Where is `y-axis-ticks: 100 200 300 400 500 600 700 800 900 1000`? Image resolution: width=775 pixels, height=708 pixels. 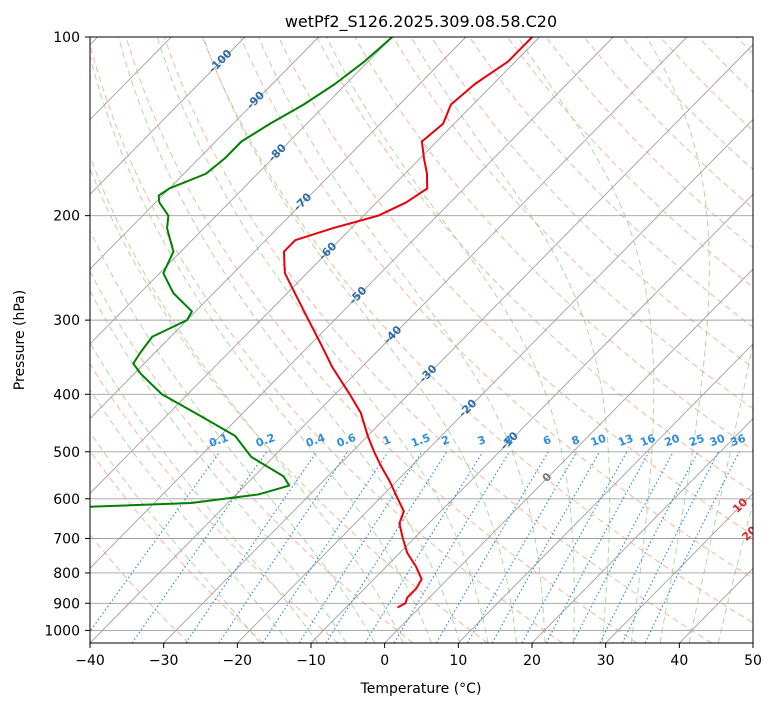
y-axis-ticks: 100 200 300 400 500 600 700 800 900 1000 is located at coordinates (67, 334).